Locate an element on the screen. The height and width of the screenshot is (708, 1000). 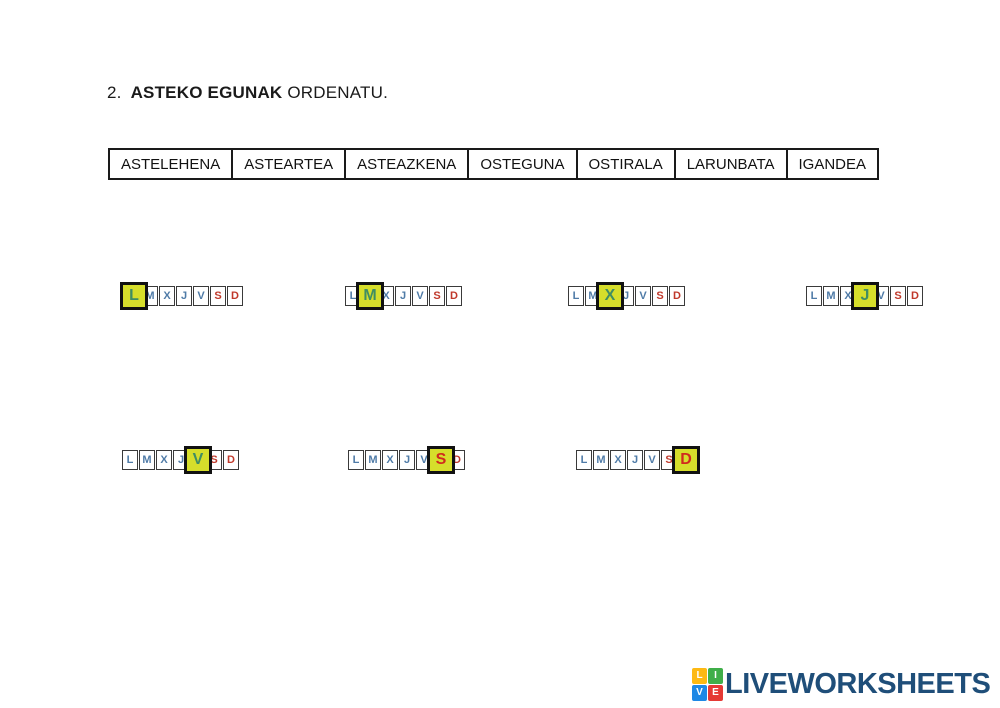
exercise-title-rest: ORDENATU. is located at coordinates (335, 92).